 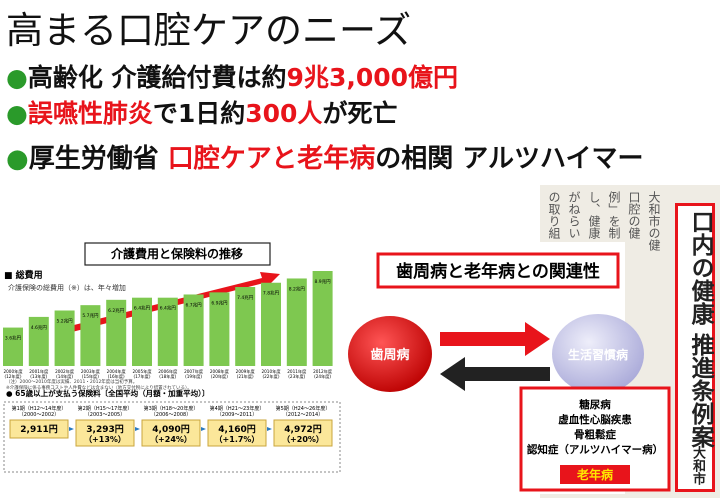 What do you see at coordinates (271, 159) in the screenshot?
I see `bullet-text: 口腔ケアと老年病` at bounding box center [271, 159].